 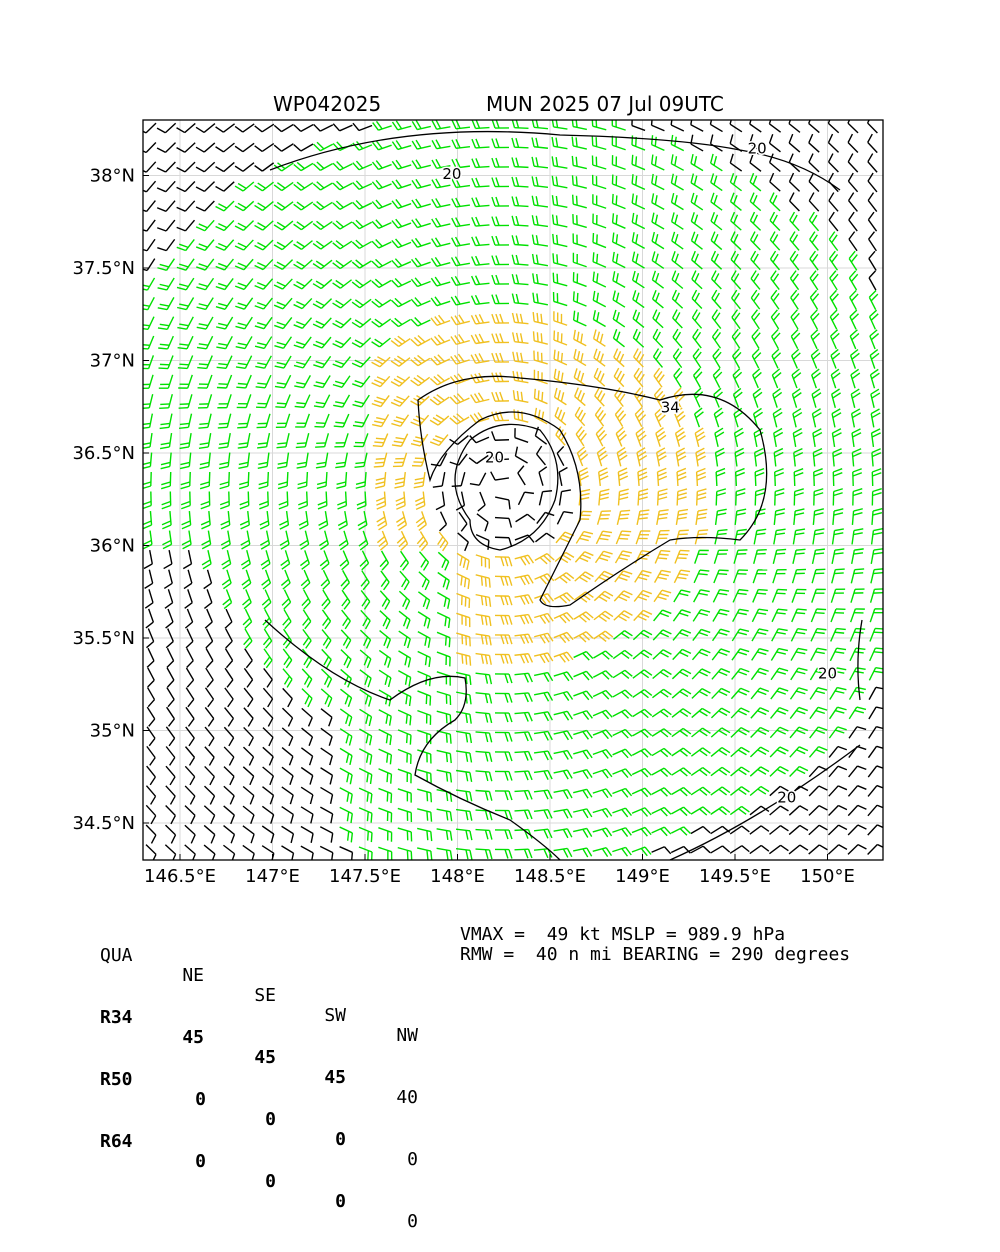 I want to click on y-tick-label: 37°N, so click(x=112, y=361).